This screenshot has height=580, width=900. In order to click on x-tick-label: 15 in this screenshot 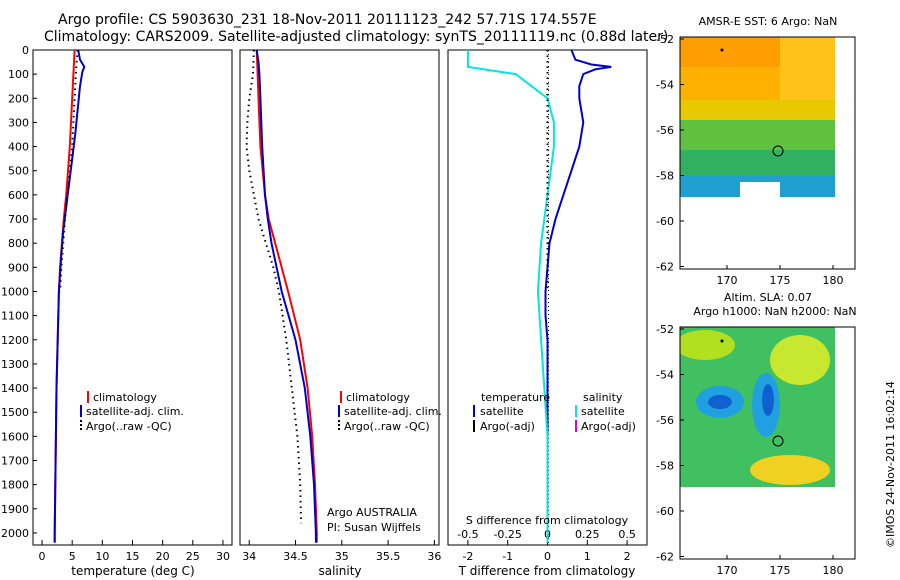, I will do `click(133, 556)`.